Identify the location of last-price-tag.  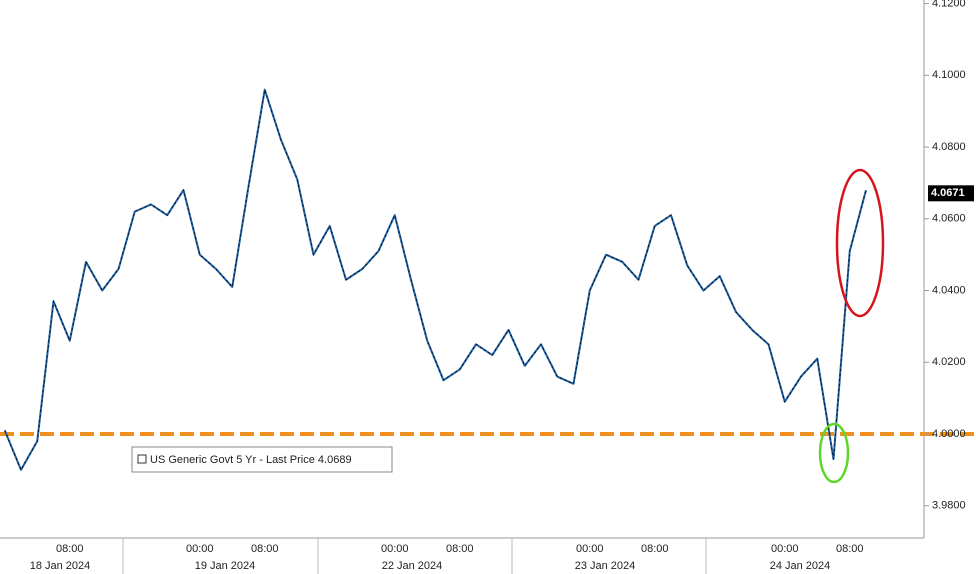
(951, 193).